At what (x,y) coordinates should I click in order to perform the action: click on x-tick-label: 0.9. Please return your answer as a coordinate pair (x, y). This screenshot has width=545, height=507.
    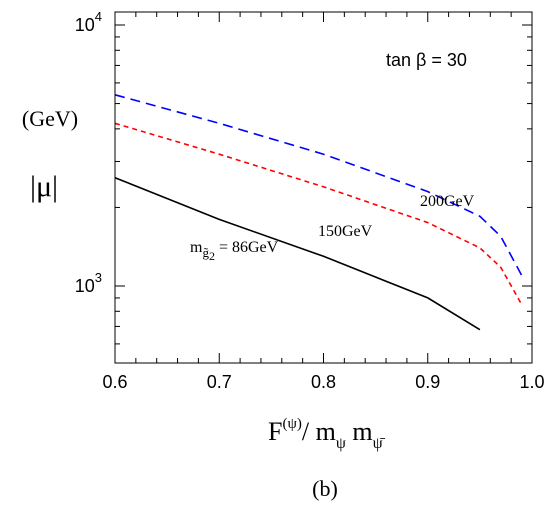
    Looking at the image, I should click on (427, 382).